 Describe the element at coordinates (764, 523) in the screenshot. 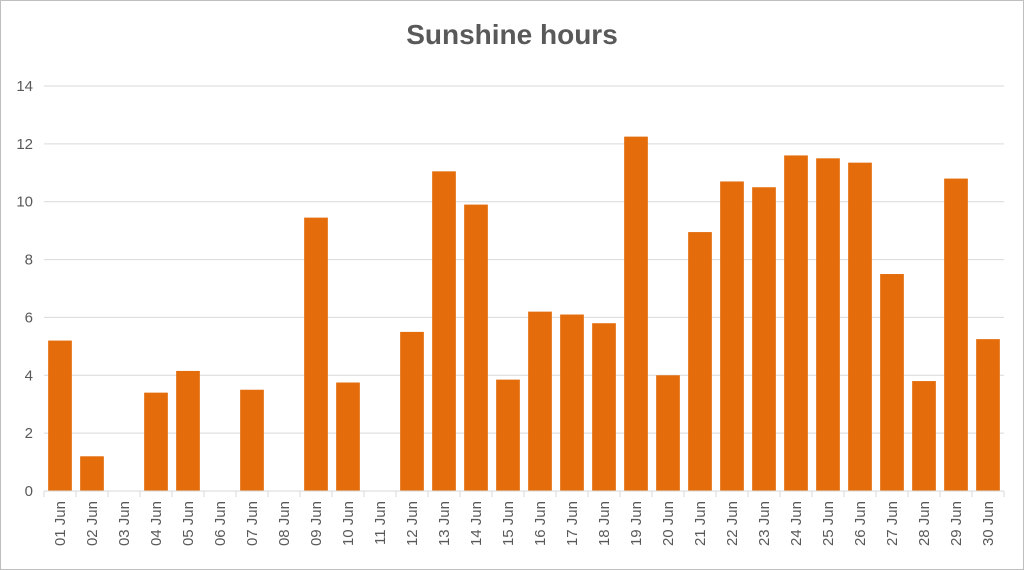

I see `x-tick-label: 23 Jun` at that location.